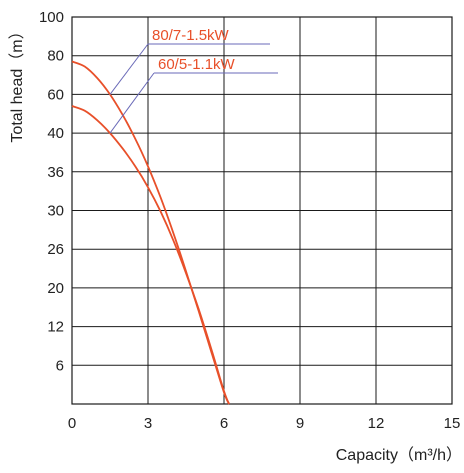 This screenshot has width=464, height=473. I want to click on y-tick-label: 60, so click(55, 94).